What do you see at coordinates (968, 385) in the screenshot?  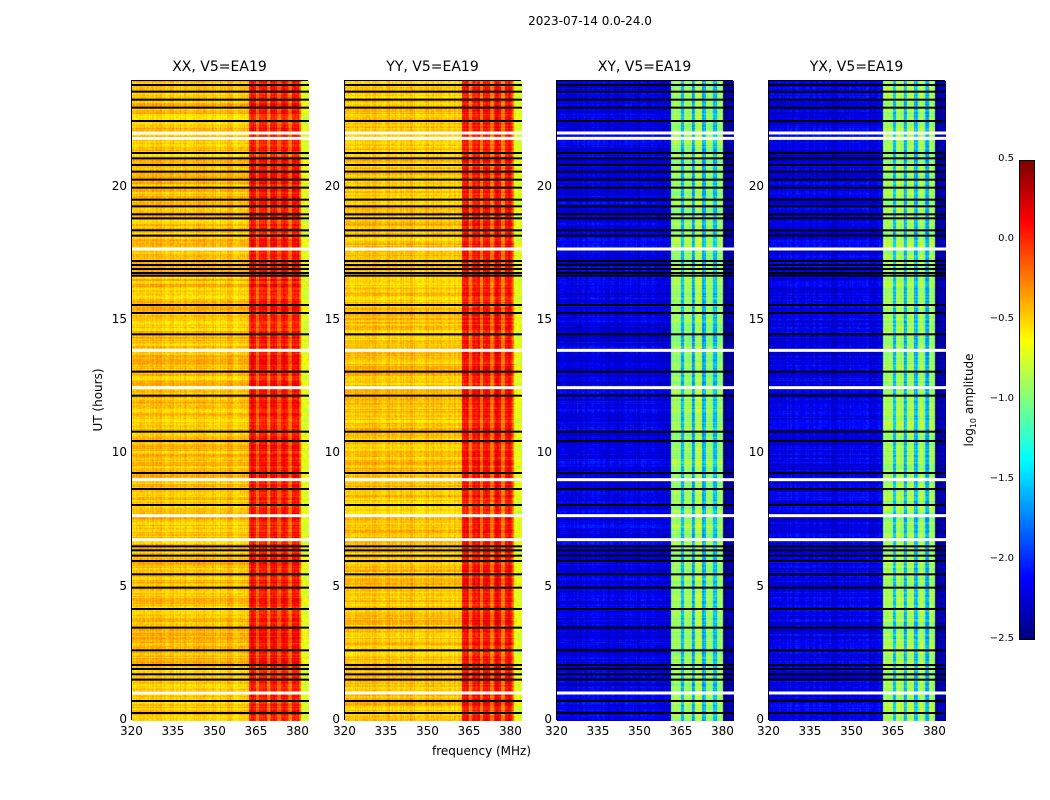 I see `colorbar-label-end: amplitude` at bounding box center [968, 385].